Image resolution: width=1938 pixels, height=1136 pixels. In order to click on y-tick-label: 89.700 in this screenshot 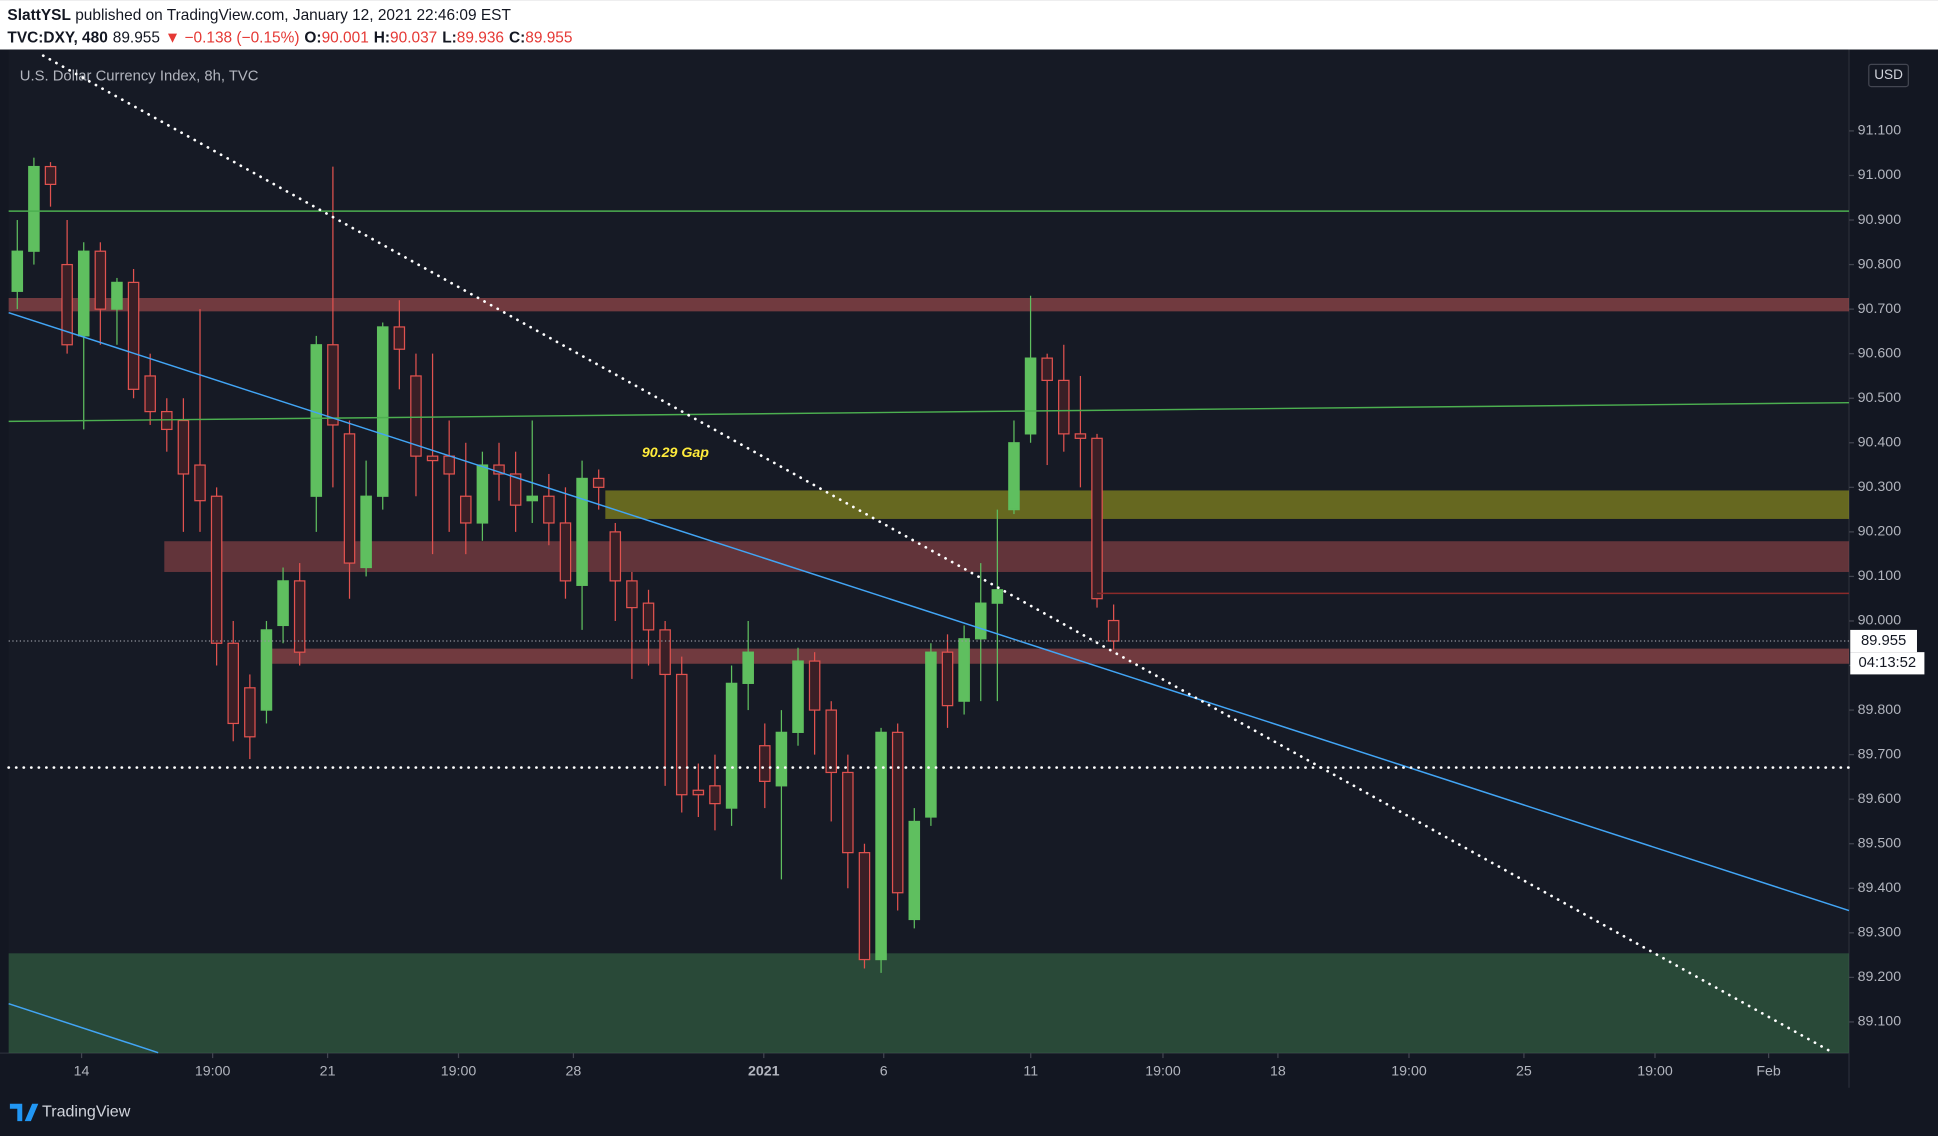, I will do `click(1880, 754)`.